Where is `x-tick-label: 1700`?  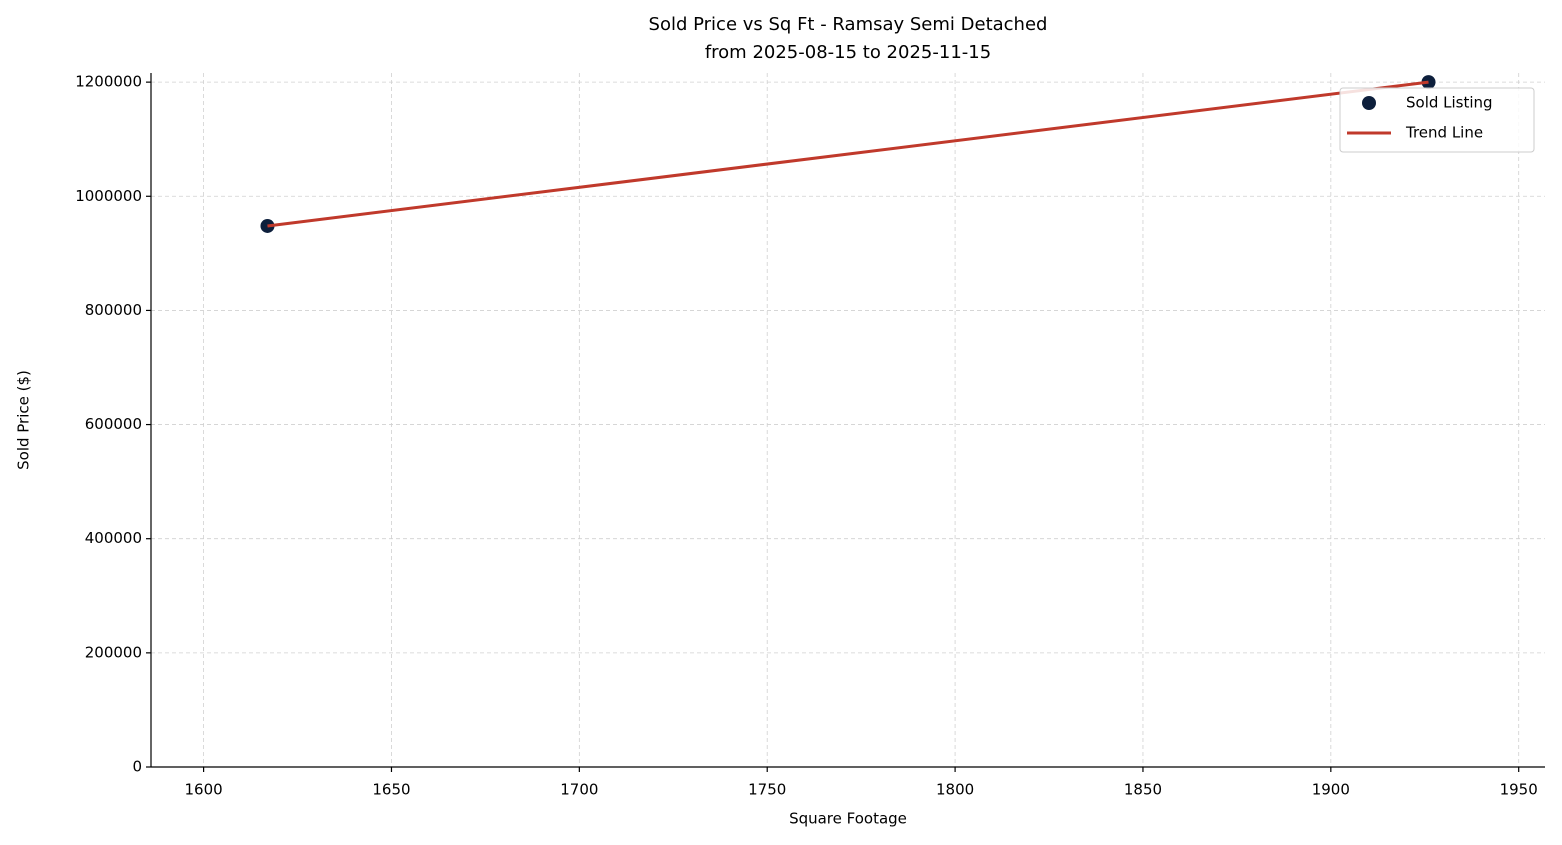
x-tick-label: 1700 is located at coordinates (579, 790).